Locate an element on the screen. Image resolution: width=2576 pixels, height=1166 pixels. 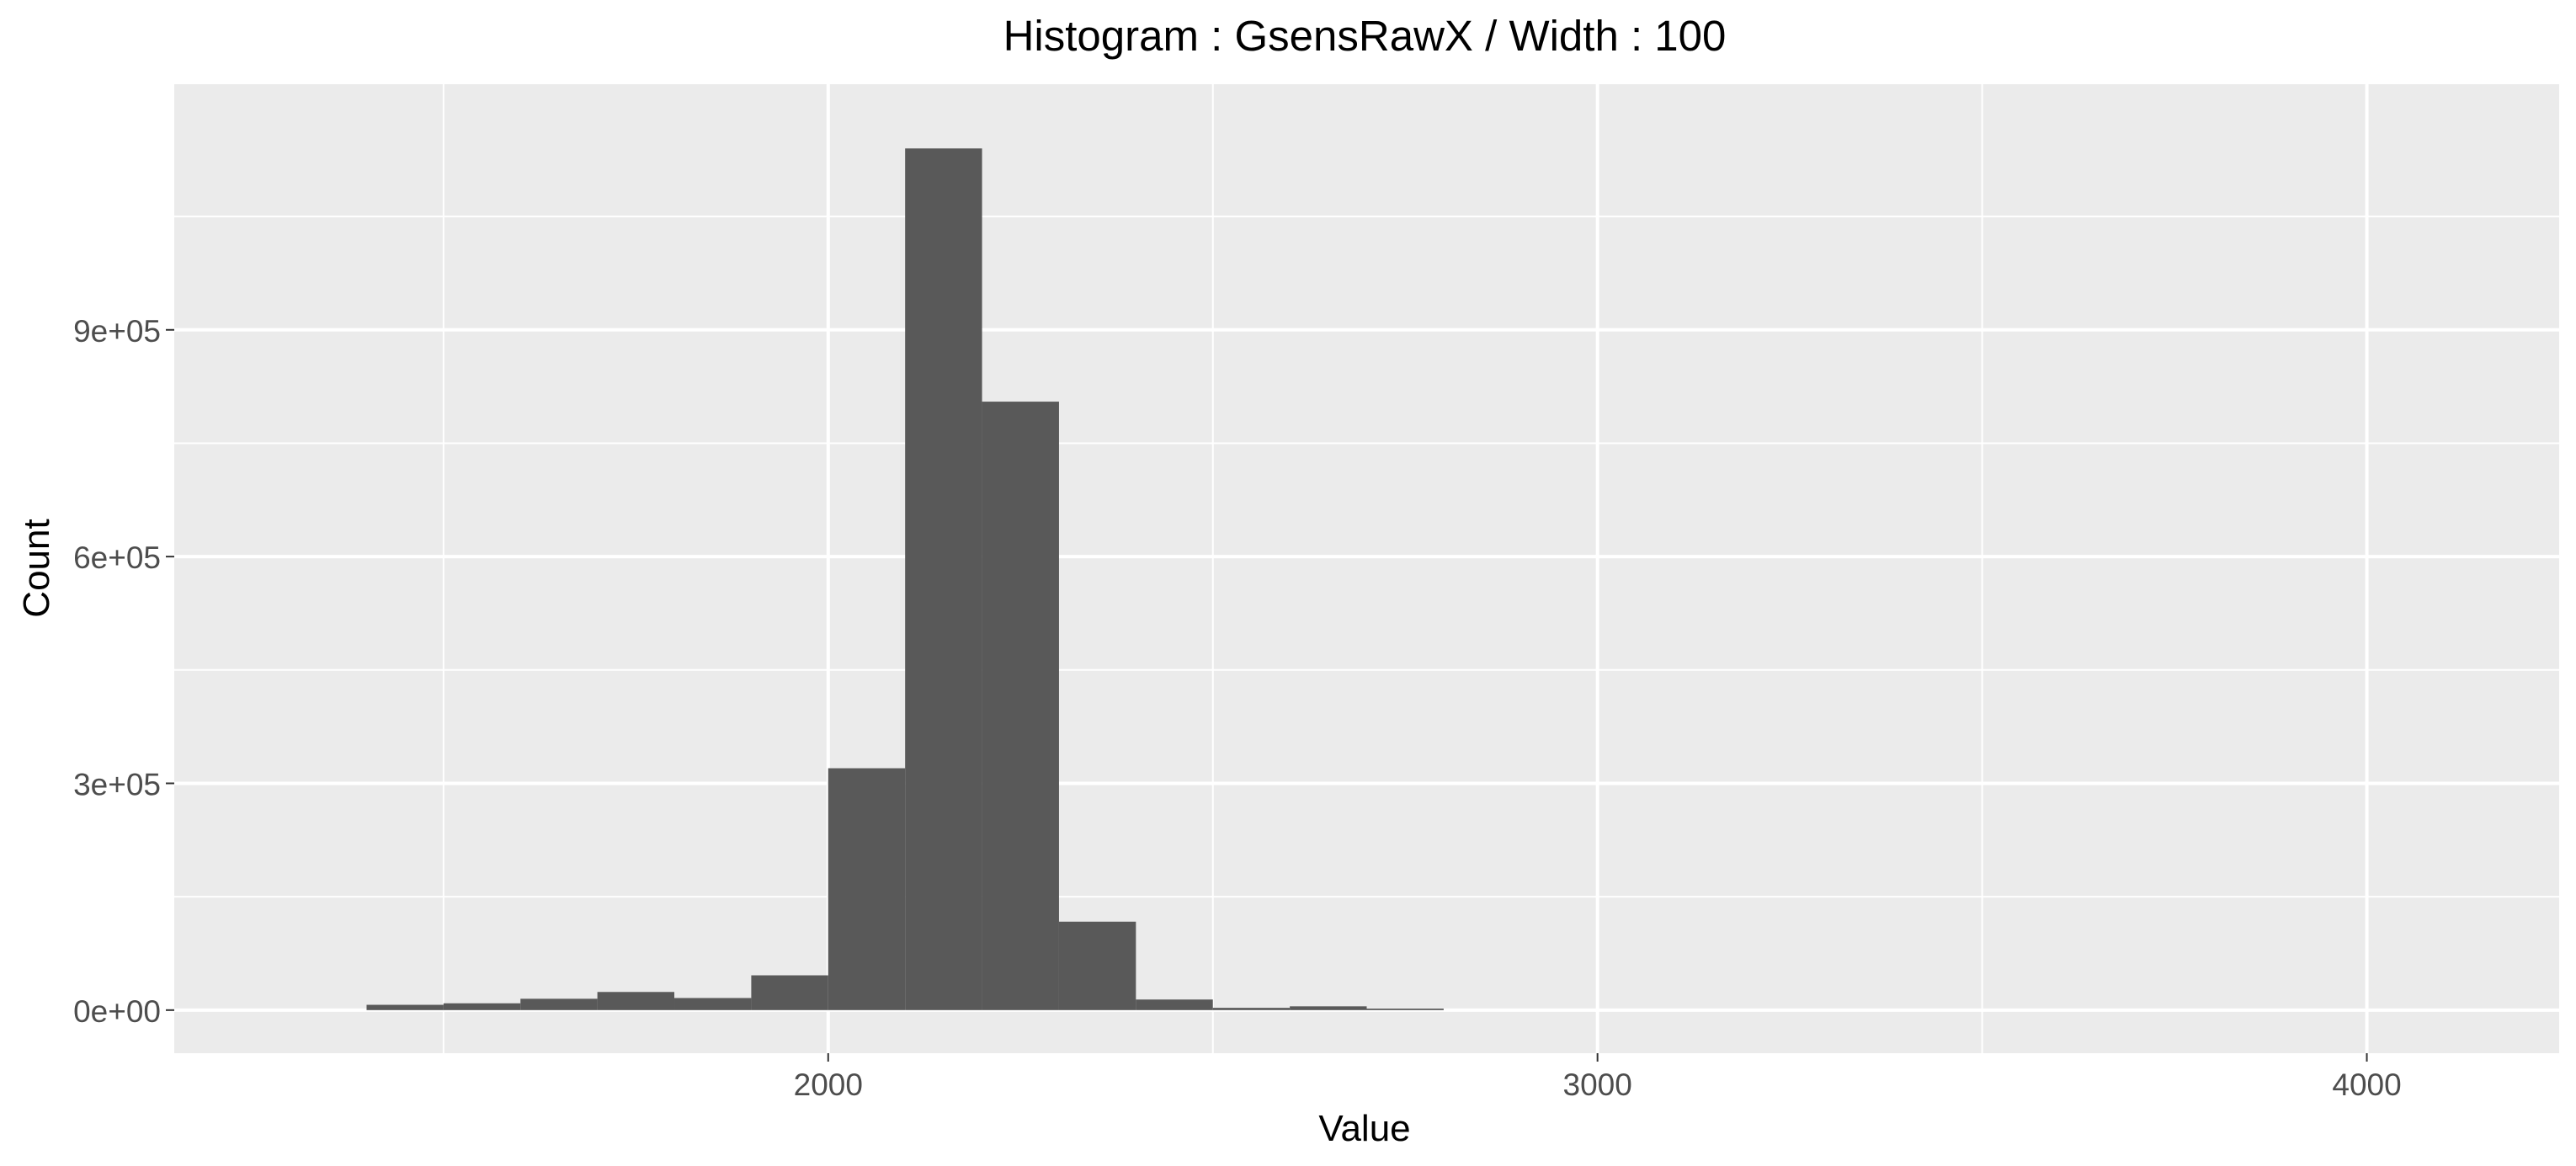
x-tick-label: 3000 is located at coordinates (1597, 1085).